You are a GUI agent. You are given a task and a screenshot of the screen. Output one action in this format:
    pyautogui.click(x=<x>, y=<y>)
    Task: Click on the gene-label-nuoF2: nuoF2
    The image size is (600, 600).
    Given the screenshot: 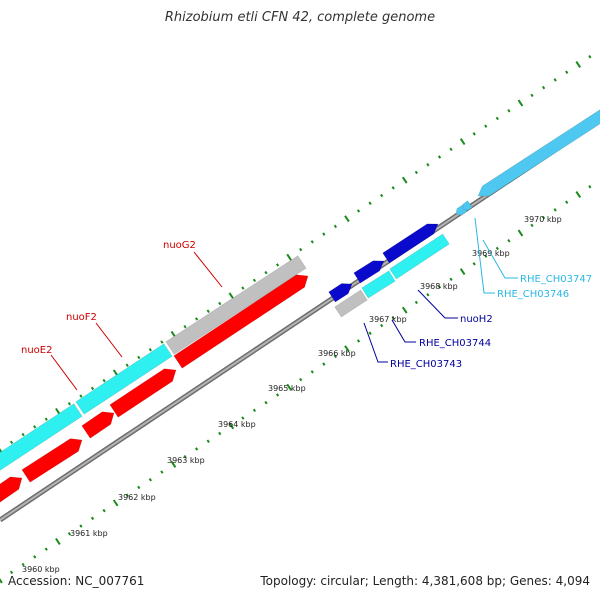 What is the action you would take?
    pyautogui.click(x=81, y=317)
    